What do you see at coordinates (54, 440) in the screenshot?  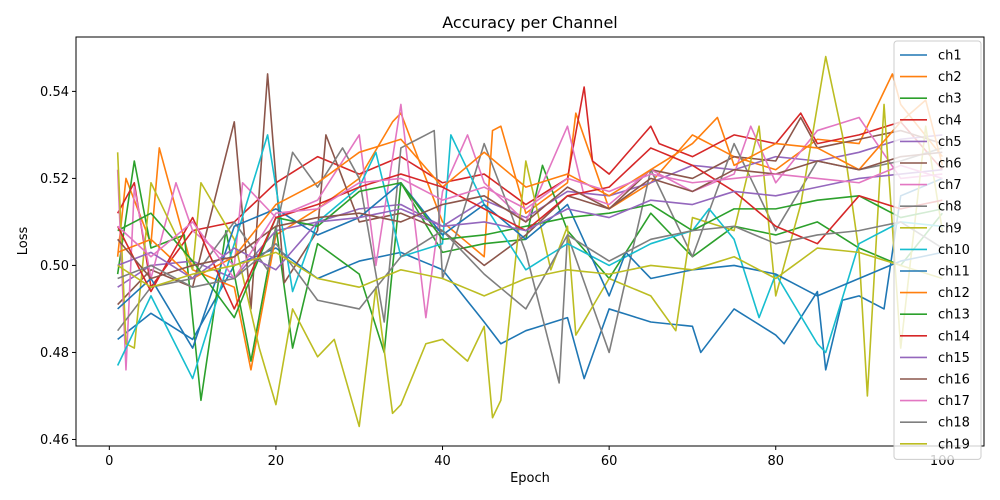 I see `y-tick-label: 0.46` at bounding box center [54, 440].